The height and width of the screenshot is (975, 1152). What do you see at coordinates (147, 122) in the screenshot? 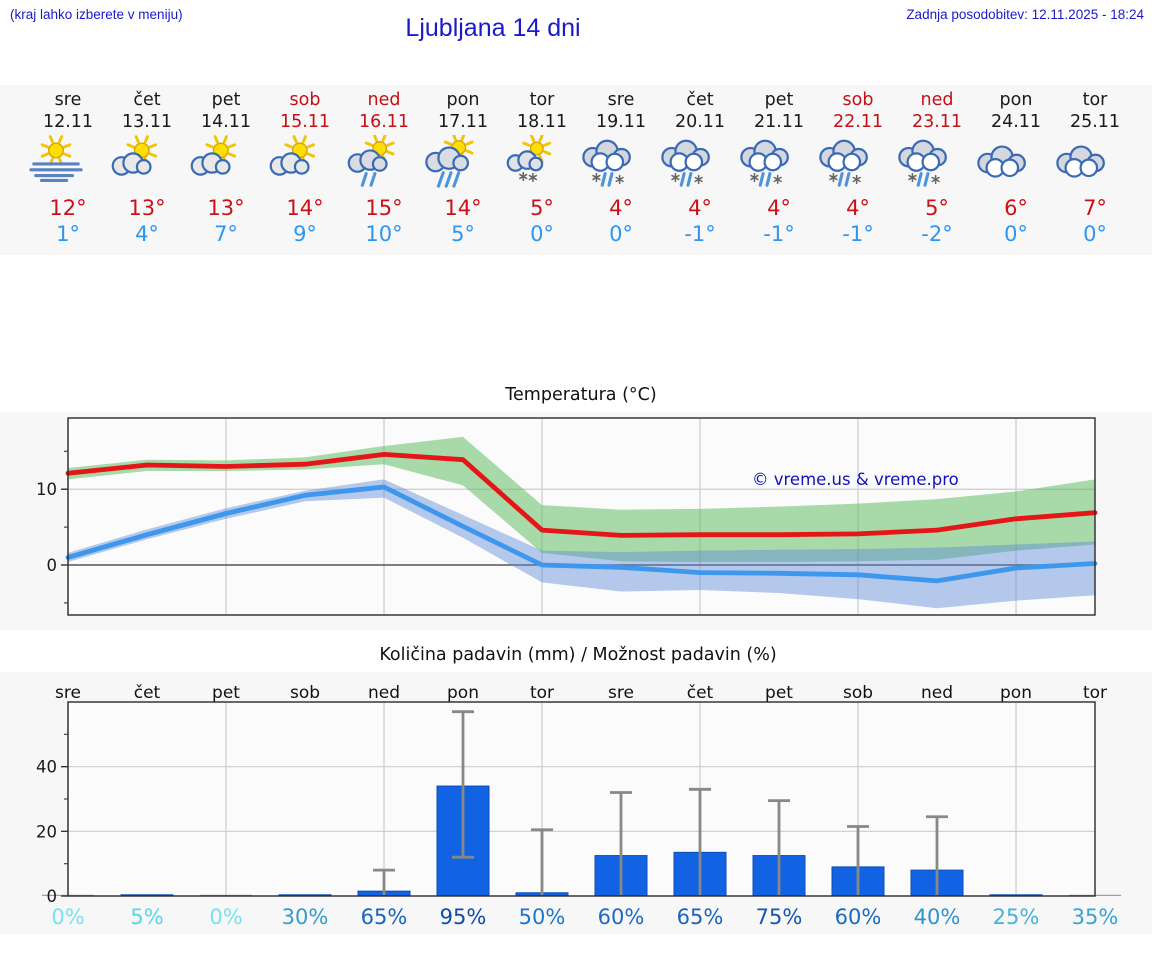
I see `day-date: 13.11` at bounding box center [147, 122].